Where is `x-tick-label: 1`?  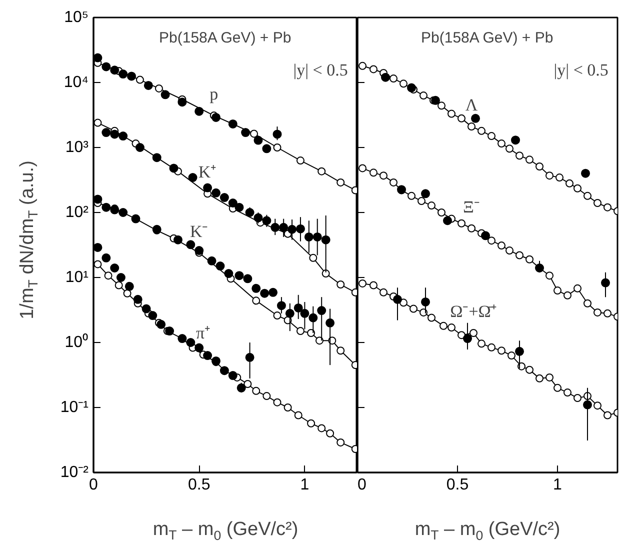 x-tick-label: 1 is located at coordinates (557, 485).